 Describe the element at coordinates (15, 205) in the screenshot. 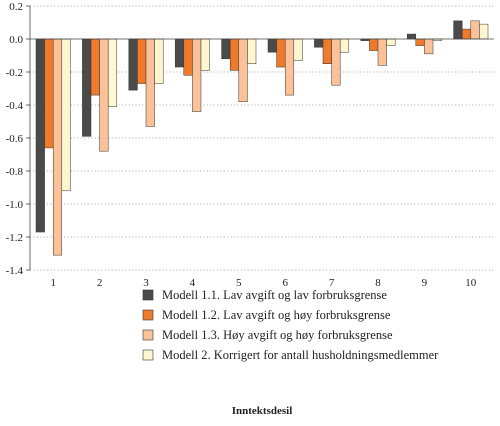

I see `y-tick-label: -1.0` at that location.